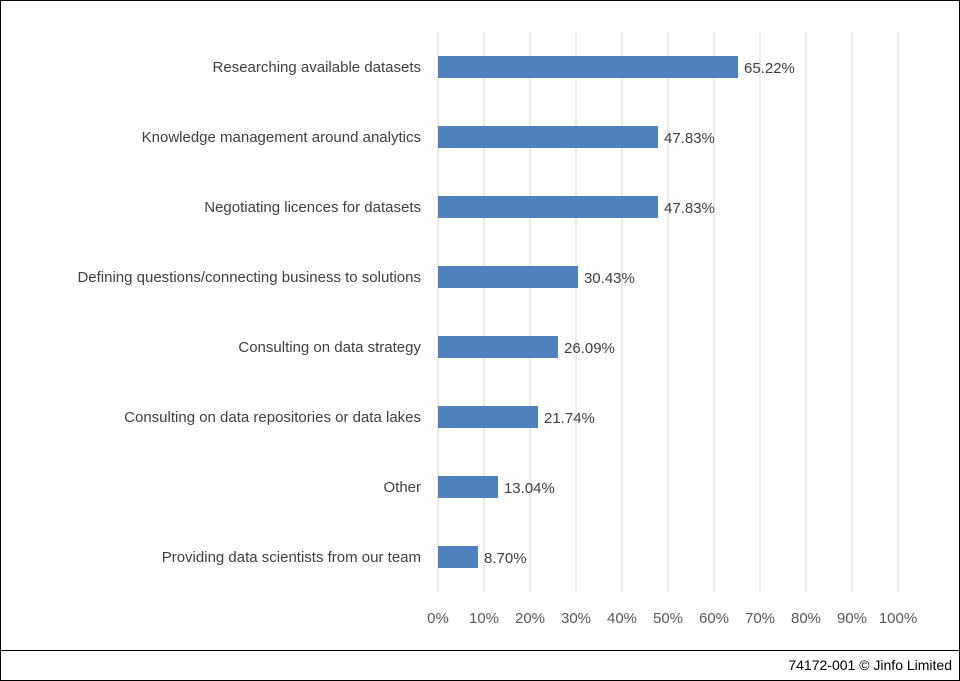 The image size is (960, 681). Describe the element at coordinates (609, 278) in the screenshot. I see `data-label: 30.43%` at that location.